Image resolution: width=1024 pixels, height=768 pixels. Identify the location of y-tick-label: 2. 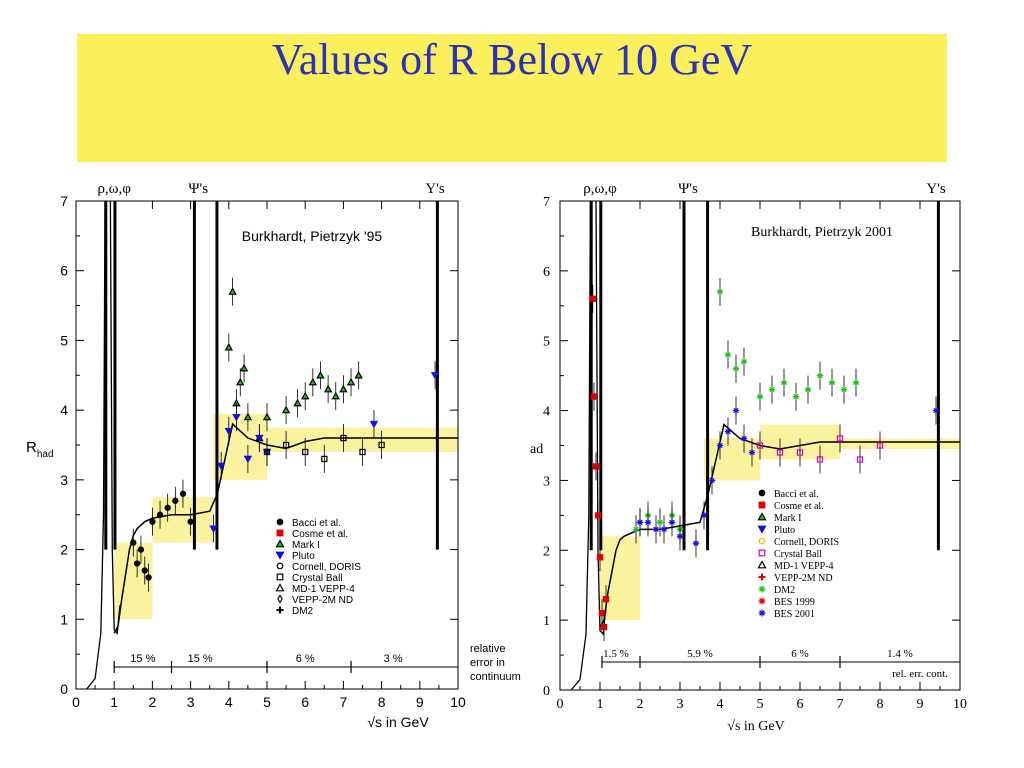
(64, 550).